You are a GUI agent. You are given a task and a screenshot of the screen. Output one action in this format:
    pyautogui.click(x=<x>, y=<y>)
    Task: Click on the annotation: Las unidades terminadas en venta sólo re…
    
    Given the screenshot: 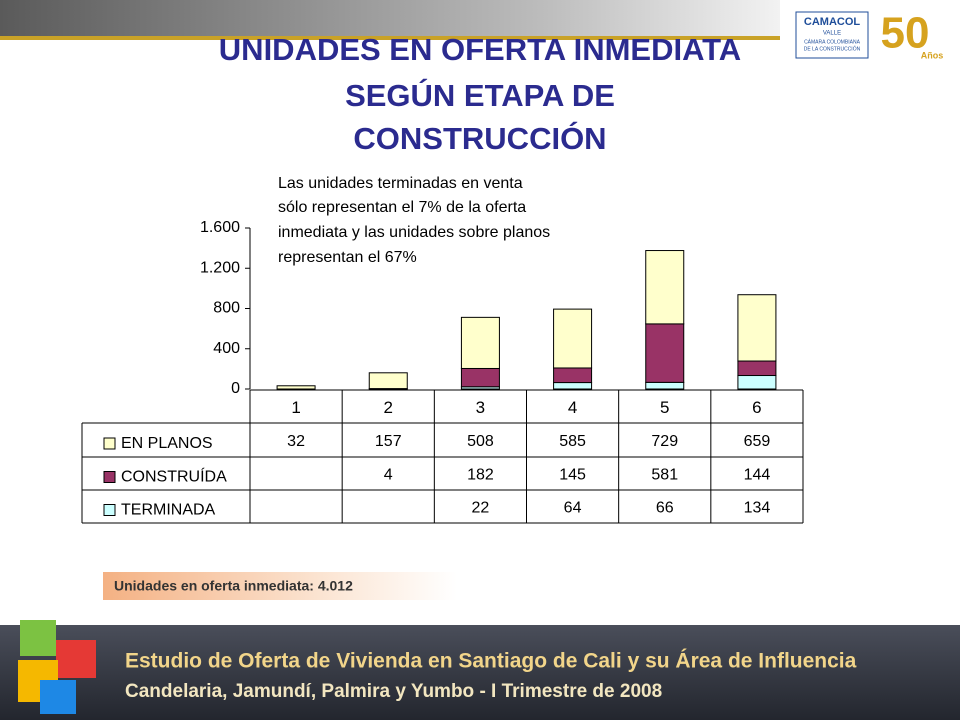 What is the action you would take?
    pyautogui.click(x=414, y=220)
    